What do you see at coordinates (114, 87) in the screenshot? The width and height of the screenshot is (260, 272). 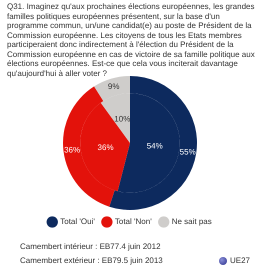 I see `data-label: 9%` at bounding box center [114, 87].